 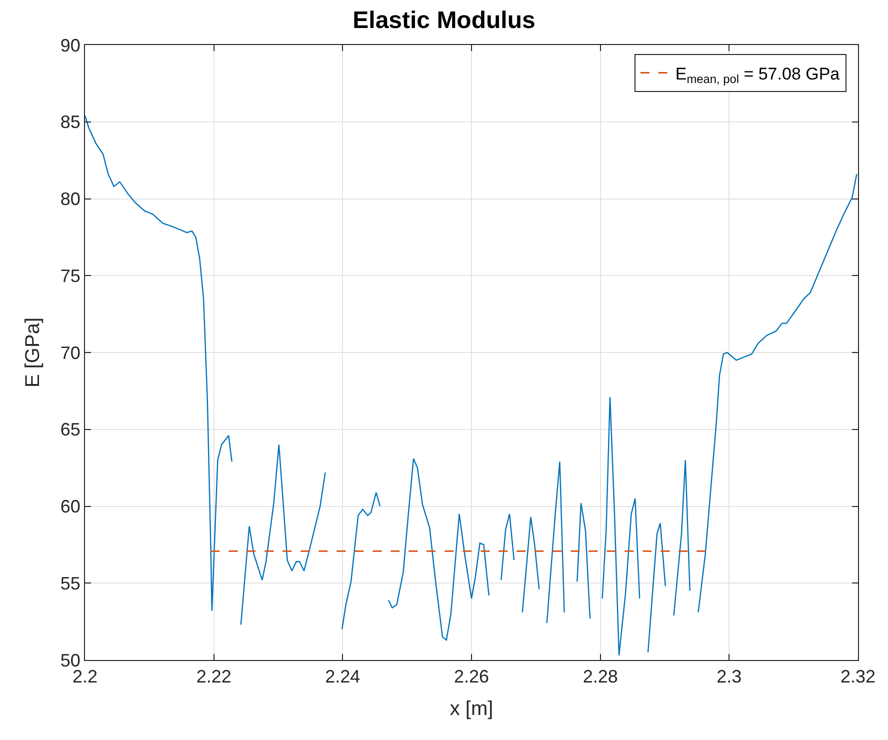 What do you see at coordinates (70, 583) in the screenshot?
I see `y-tick-label: 55` at bounding box center [70, 583].